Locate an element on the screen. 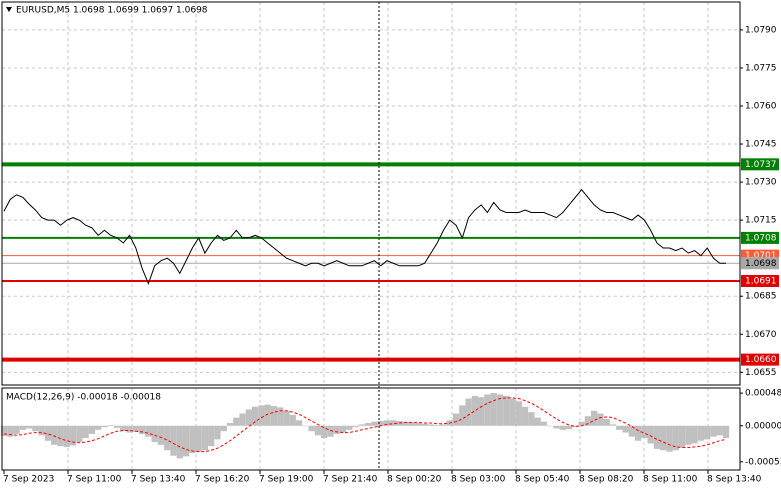 The width and height of the screenshot is (781, 489). x-tick-label: 7 Sep 2023 is located at coordinates (28, 480).